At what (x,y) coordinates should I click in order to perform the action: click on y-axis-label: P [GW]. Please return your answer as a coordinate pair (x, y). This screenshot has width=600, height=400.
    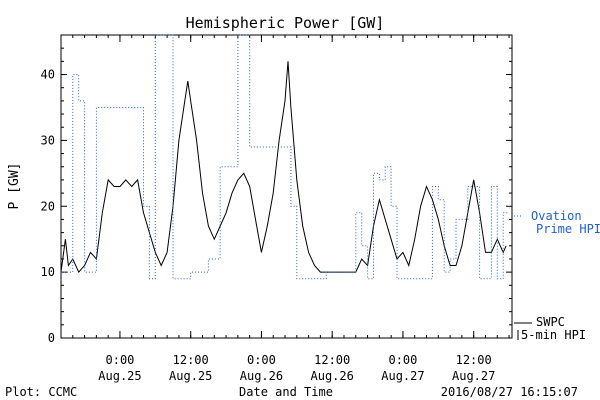
    Looking at the image, I should click on (14, 186).